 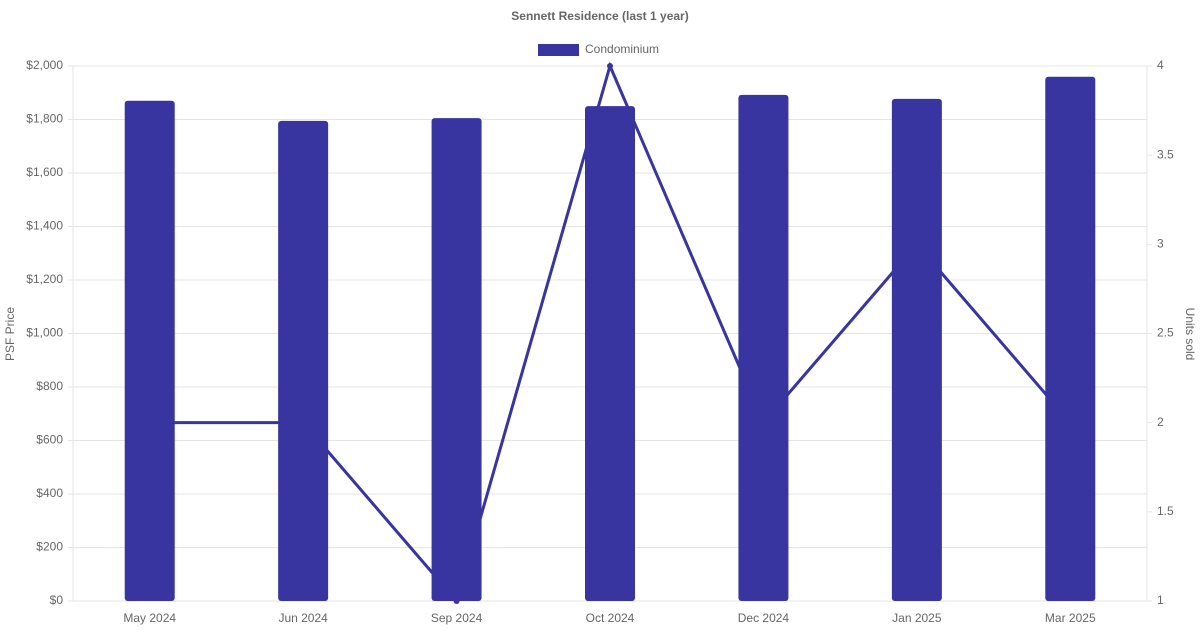 I want to click on y-tick-label: $1,600, so click(x=44, y=172).